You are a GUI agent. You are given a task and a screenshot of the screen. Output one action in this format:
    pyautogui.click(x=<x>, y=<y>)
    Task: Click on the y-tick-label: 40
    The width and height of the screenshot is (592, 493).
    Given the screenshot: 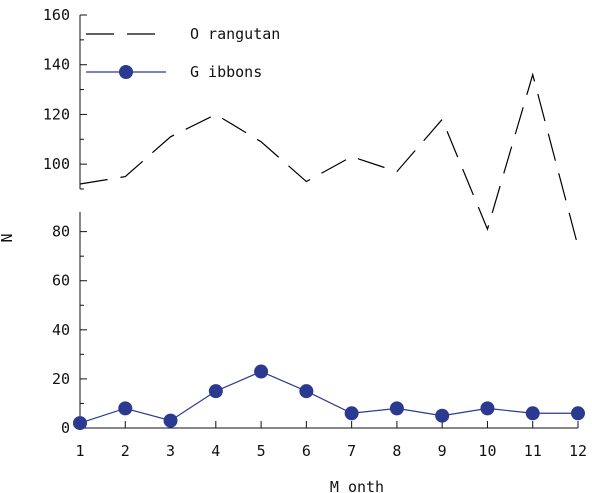 What is the action you would take?
    pyautogui.click(x=61, y=330)
    